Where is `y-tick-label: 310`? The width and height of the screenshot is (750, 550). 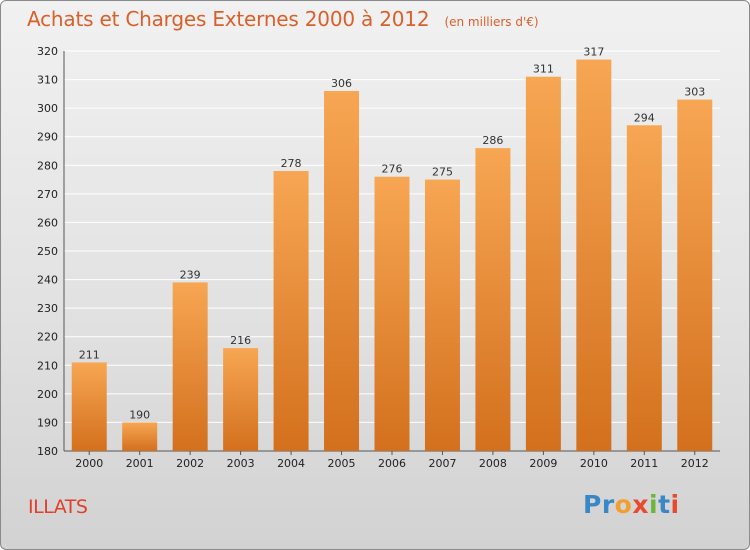
y-tick-label: 310 is located at coordinates (47, 80).